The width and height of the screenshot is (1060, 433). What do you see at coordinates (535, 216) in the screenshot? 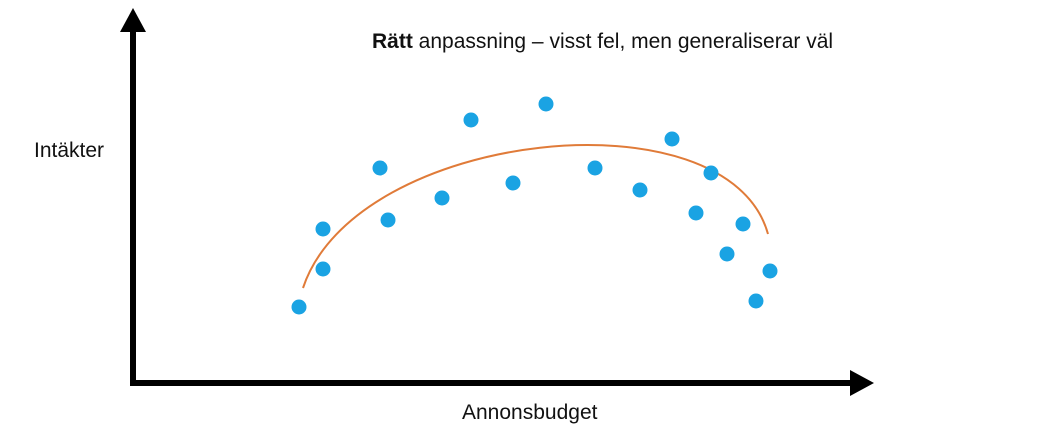
I see `fitted-curve` at bounding box center [535, 216].